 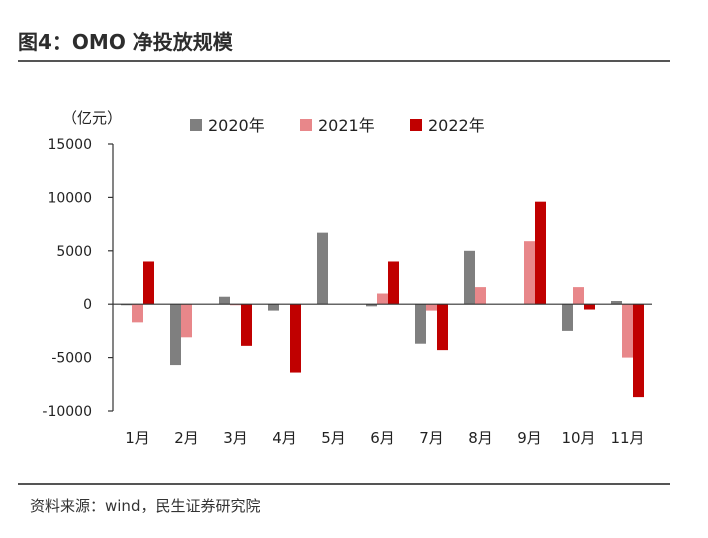 I want to click on y-tick-label: -5000, so click(x=71, y=359).